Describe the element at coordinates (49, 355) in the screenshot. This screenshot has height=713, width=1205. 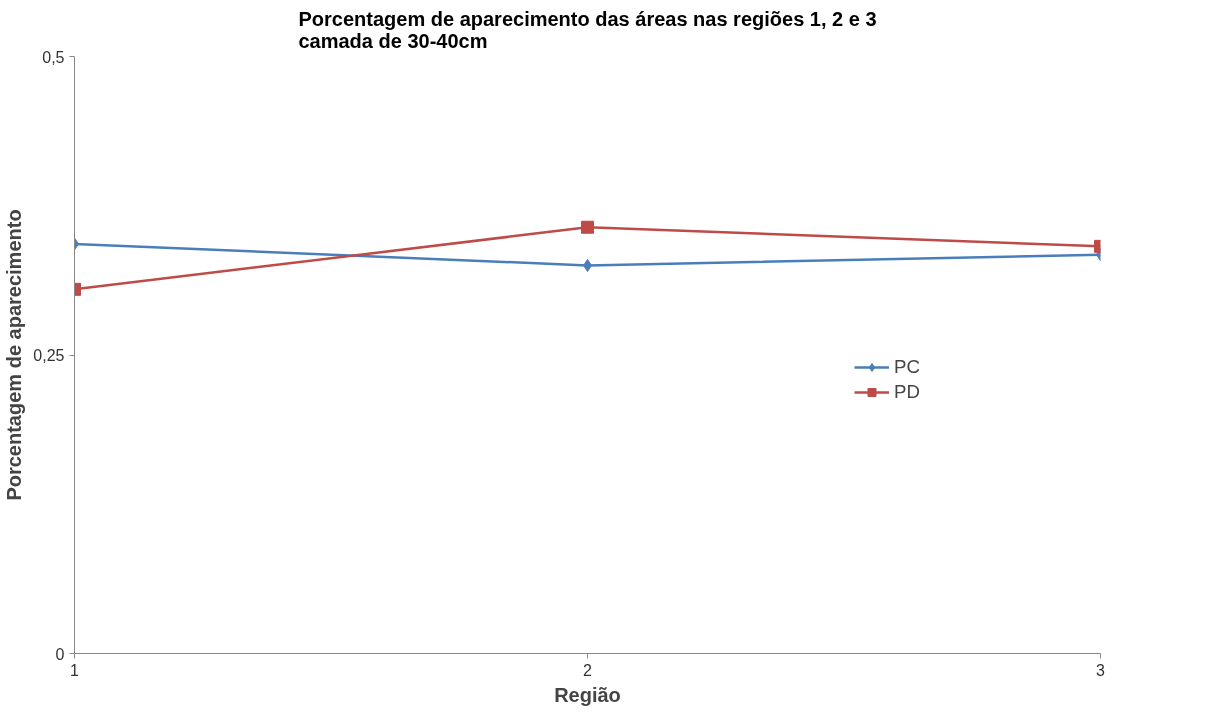
I see `y-tick-label: 0,25` at that location.